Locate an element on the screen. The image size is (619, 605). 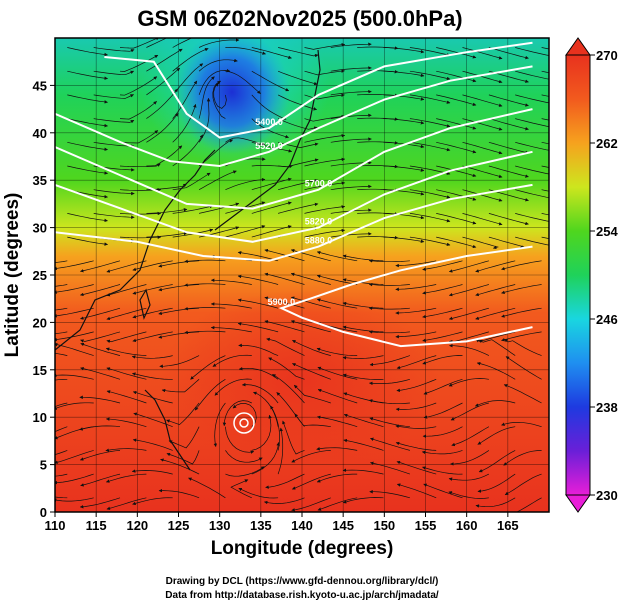
y-tick-label: 15 is located at coordinates (40, 370).